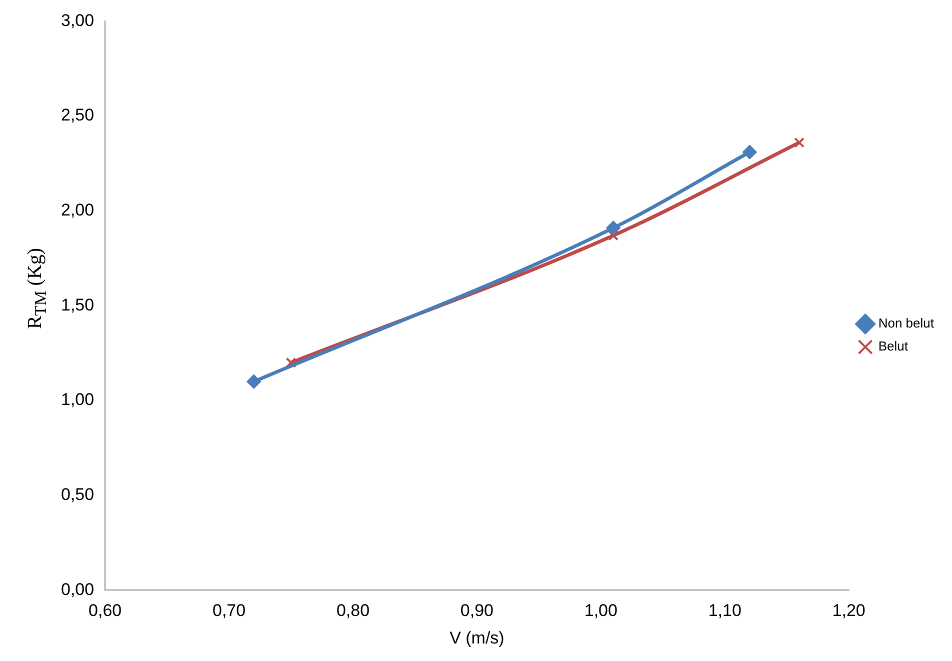  I want to click on x-tick-label: 0,70, so click(229, 610).